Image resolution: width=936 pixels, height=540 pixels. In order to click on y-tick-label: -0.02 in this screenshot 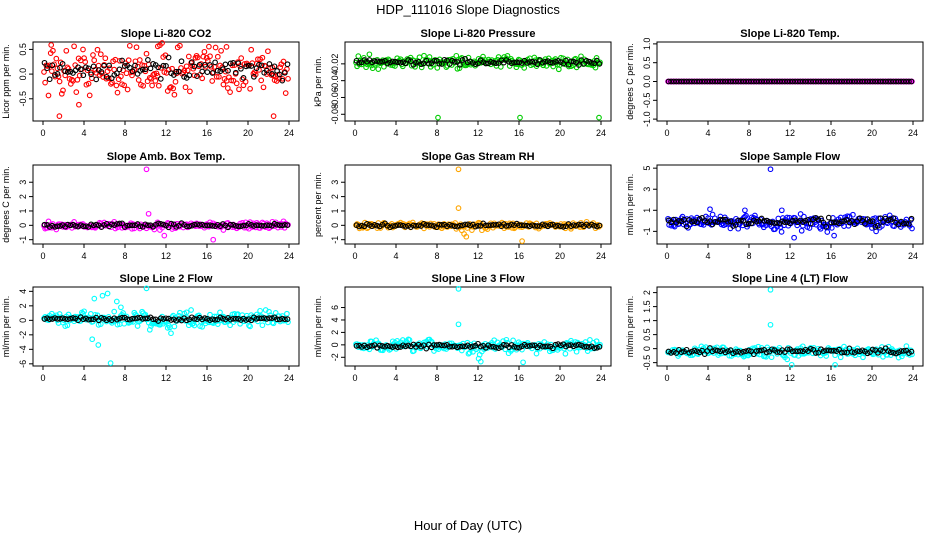, I will do `click(335, 64)`.